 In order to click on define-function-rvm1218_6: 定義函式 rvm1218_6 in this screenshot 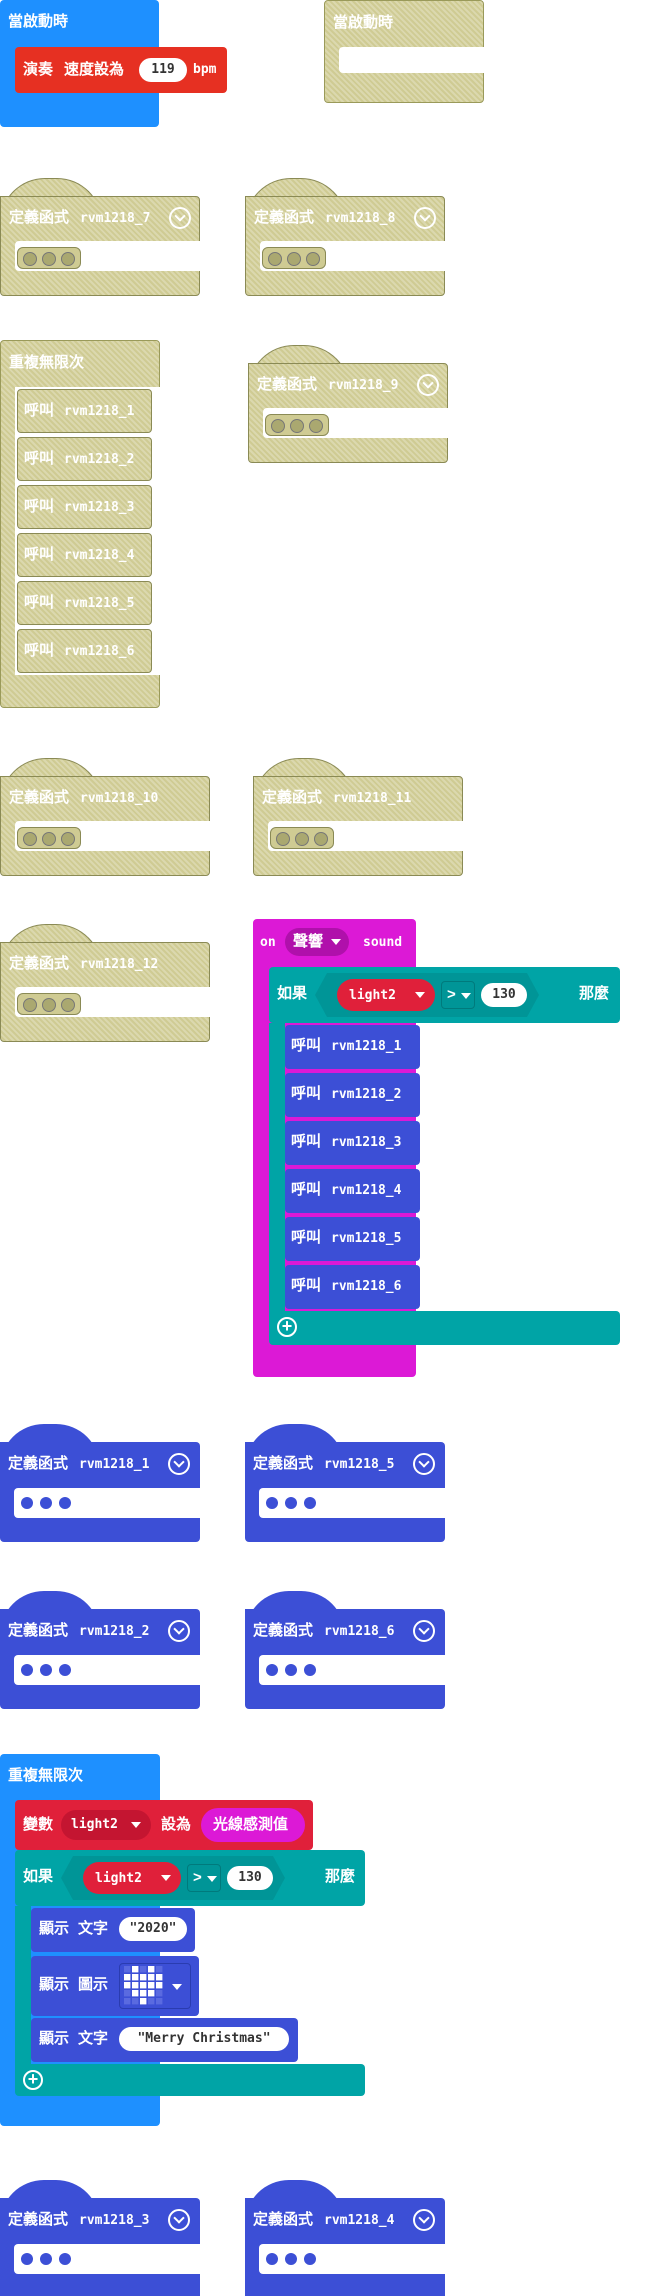, I will do `click(345, 1659)`.